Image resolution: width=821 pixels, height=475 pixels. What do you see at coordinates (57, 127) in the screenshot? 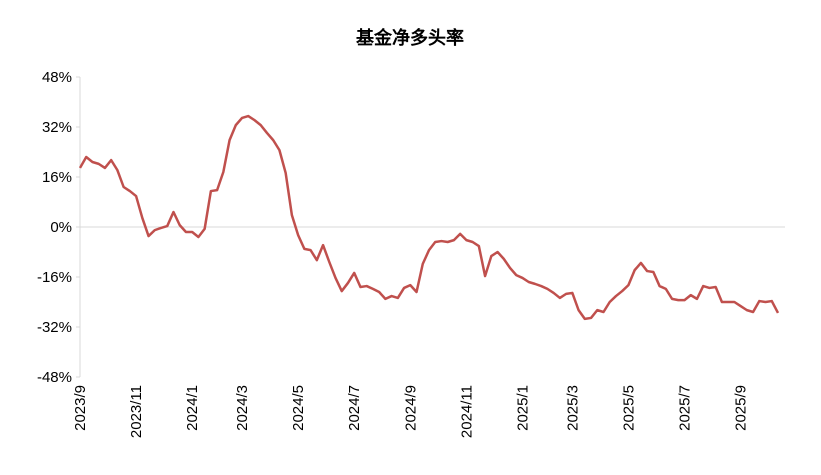
I see `y-tick-label: 32%` at bounding box center [57, 127].